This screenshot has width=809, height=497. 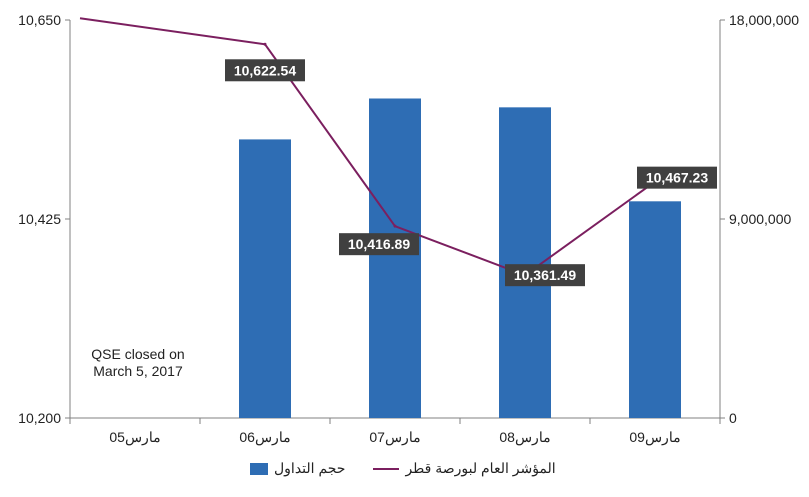 What do you see at coordinates (39, 219) in the screenshot?
I see `y-left-tick-label: 10,425` at bounding box center [39, 219].